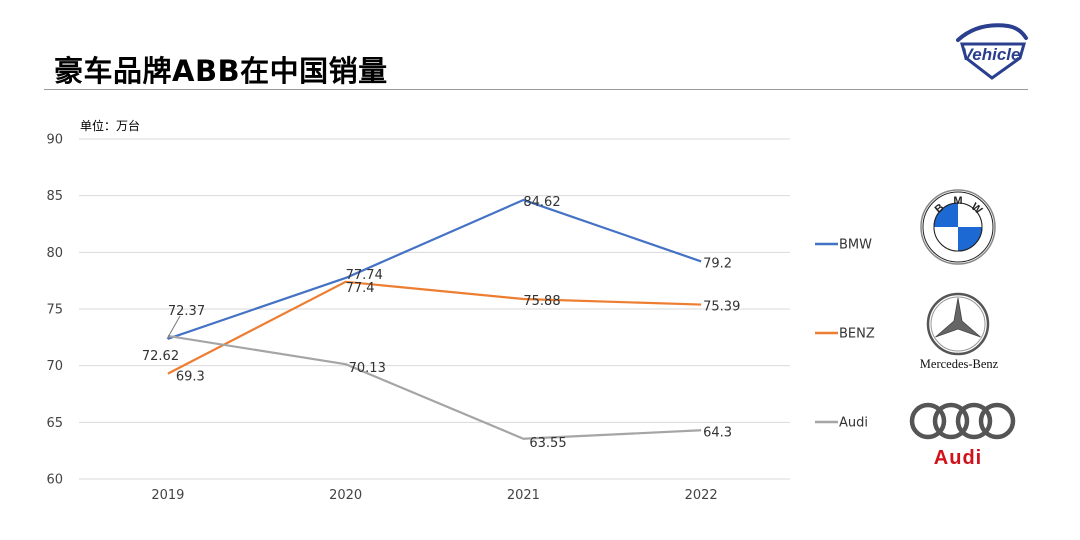 The image size is (1080, 540). What do you see at coordinates (434, 495) in the screenshot?
I see `x-axis-ticks: 2019 2020 2021 2022` at bounding box center [434, 495].